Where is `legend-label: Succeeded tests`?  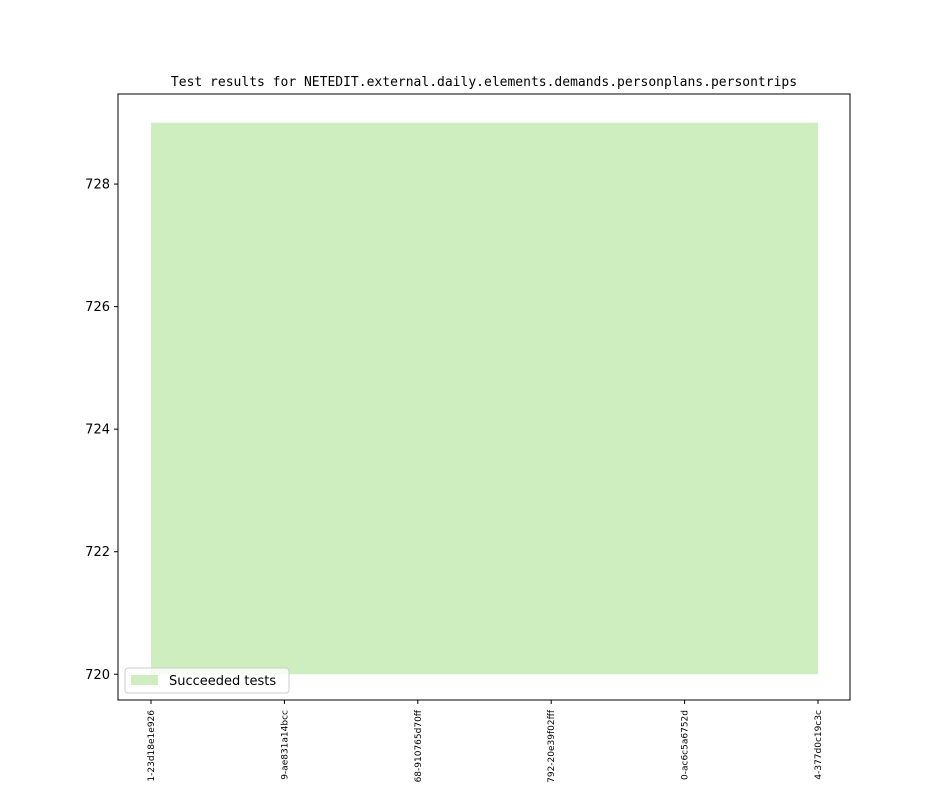
legend-label: Succeeded tests is located at coordinates (222, 681).